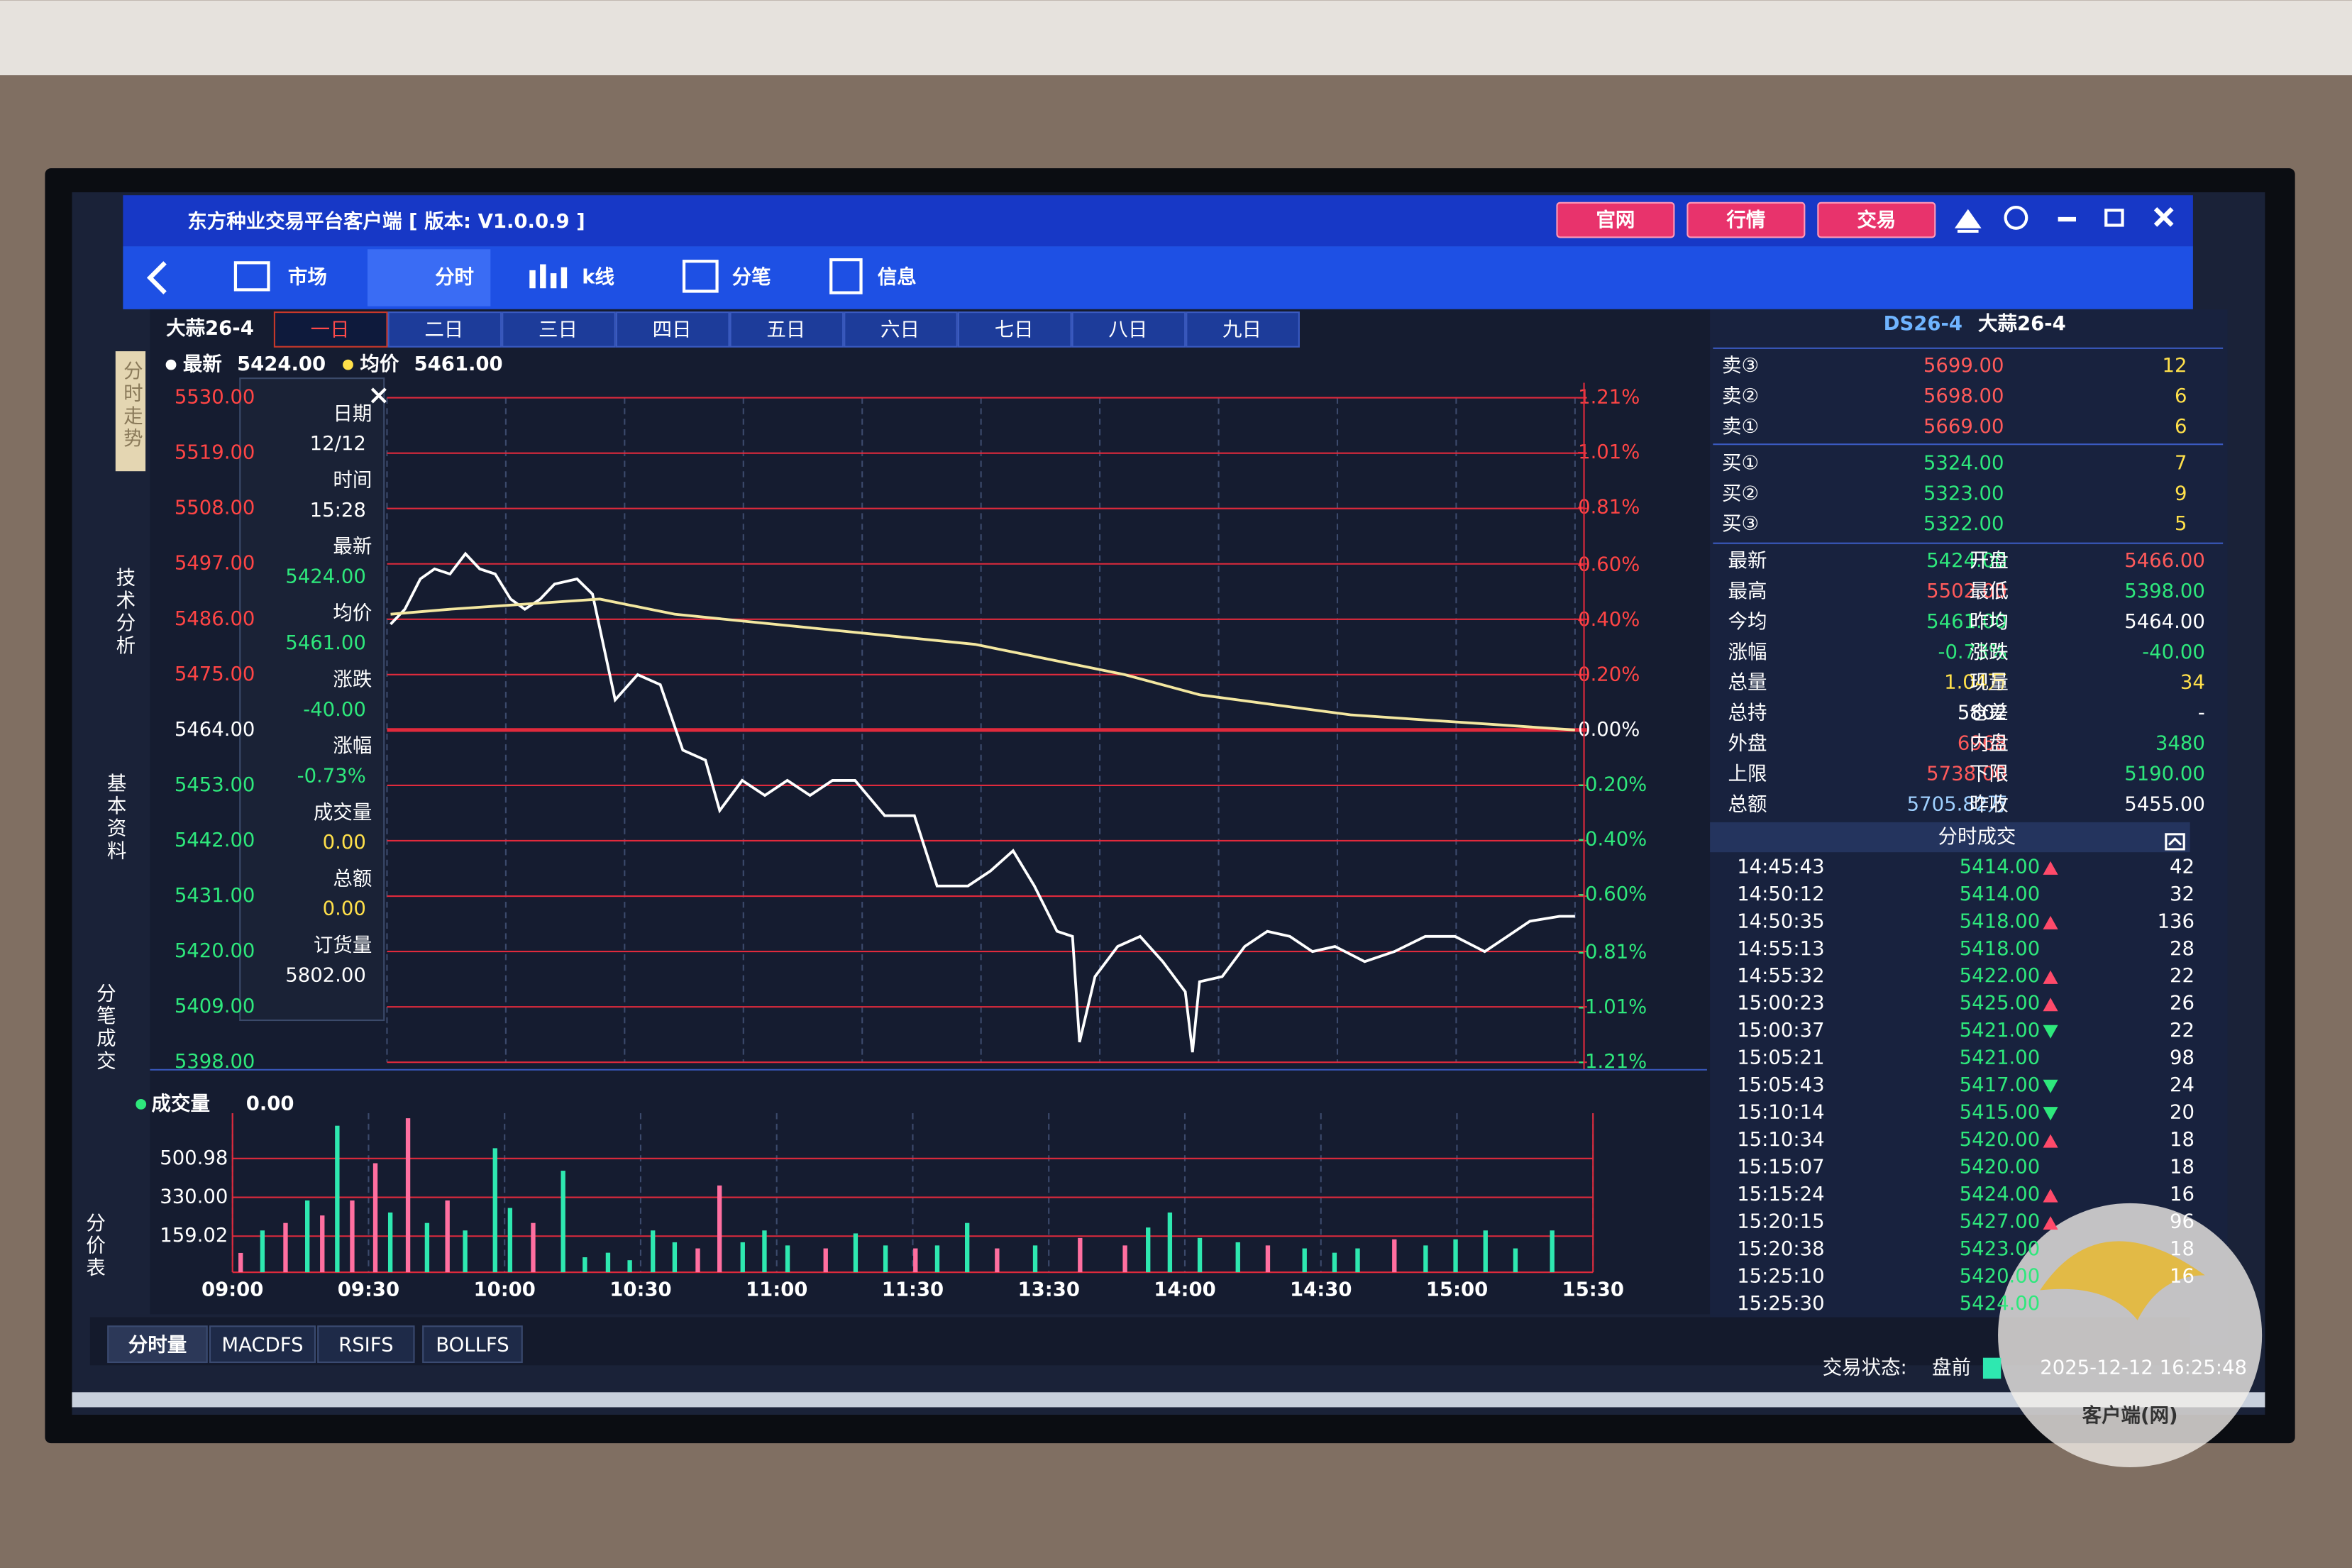 The width and height of the screenshot is (2352, 1568). Describe the element at coordinates (378, 395) in the screenshot. I see `info-close-icon` at that location.